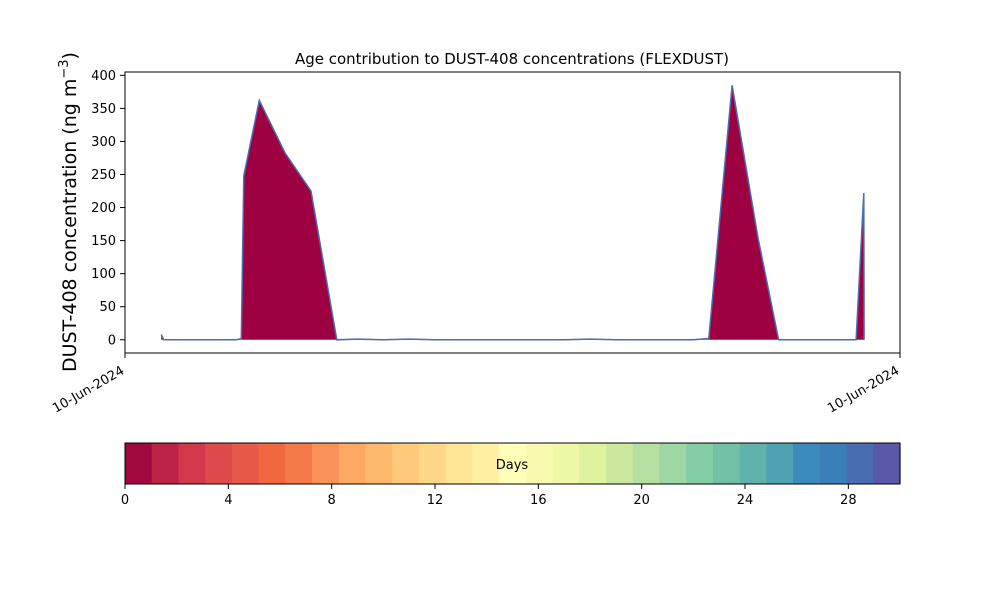 The image size is (1000, 600). What do you see at coordinates (125, 500) in the screenshot?
I see `colorbar-tick-label: 0` at bounding box center [125, 500].